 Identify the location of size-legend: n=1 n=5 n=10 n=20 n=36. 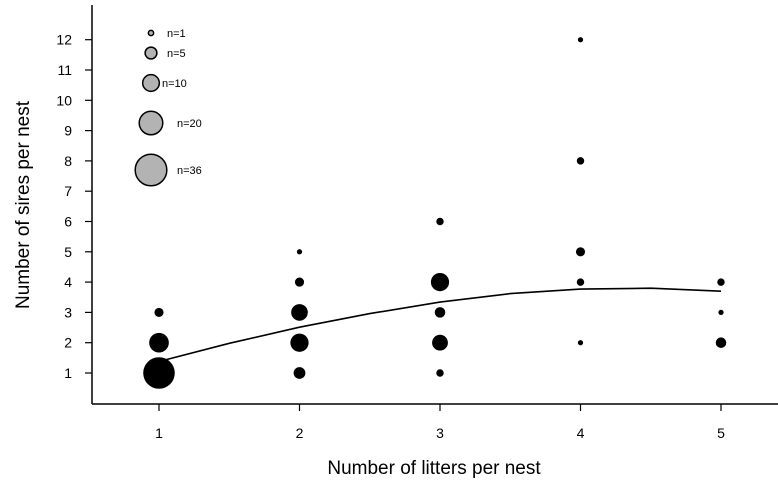
(168, 107).